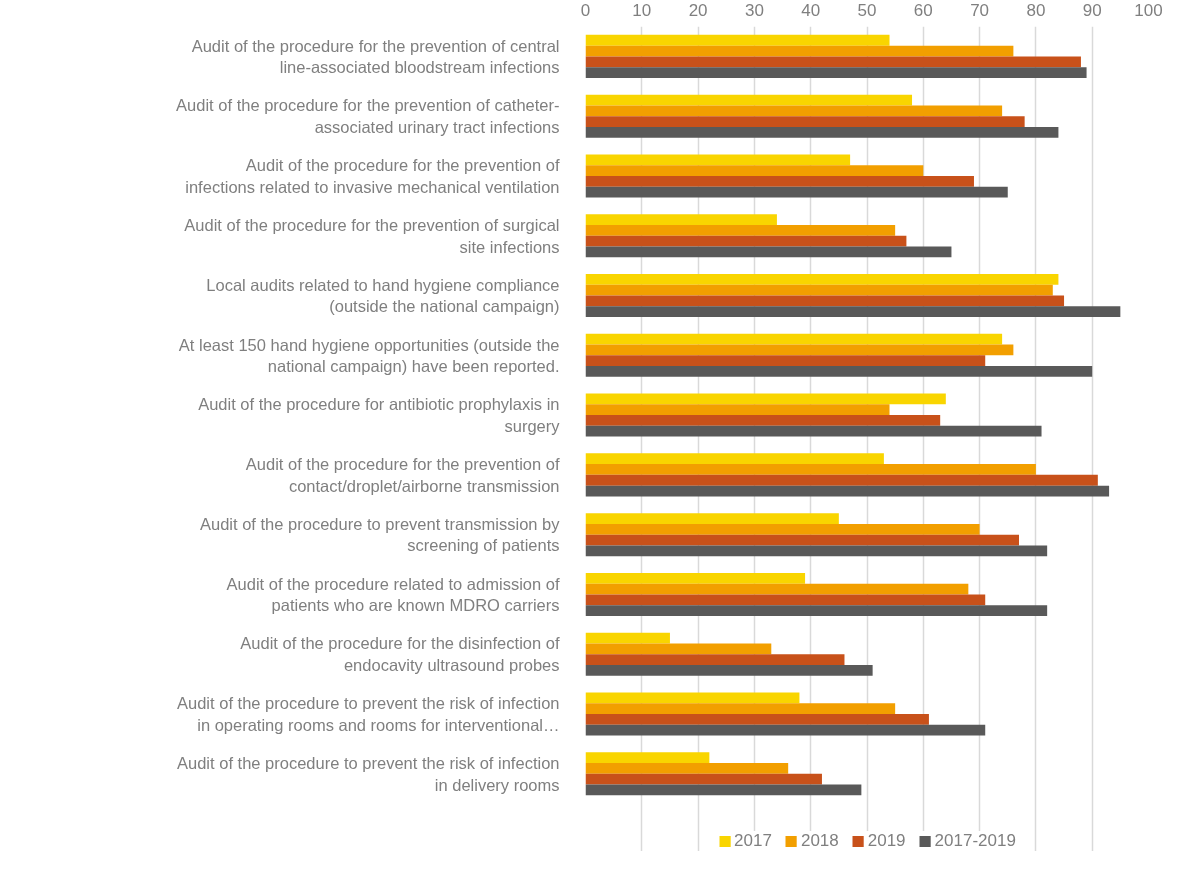 The height and width of the screenshot is (892, 1180). I want to click on legend-label: 2017-2019, so click(975, 841).